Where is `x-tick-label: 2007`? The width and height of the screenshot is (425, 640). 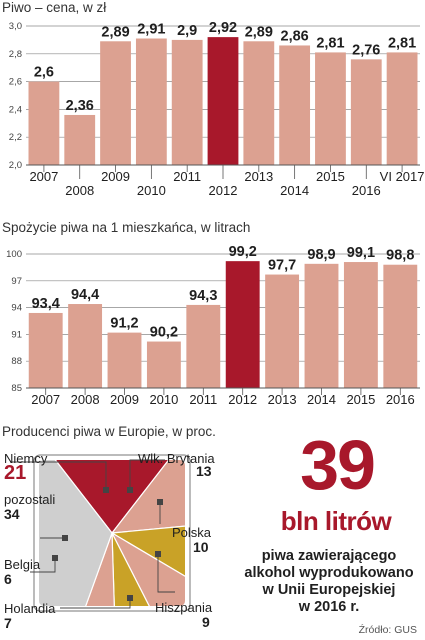
x-tick-label: 2007 is located at coordinates (45, 399).